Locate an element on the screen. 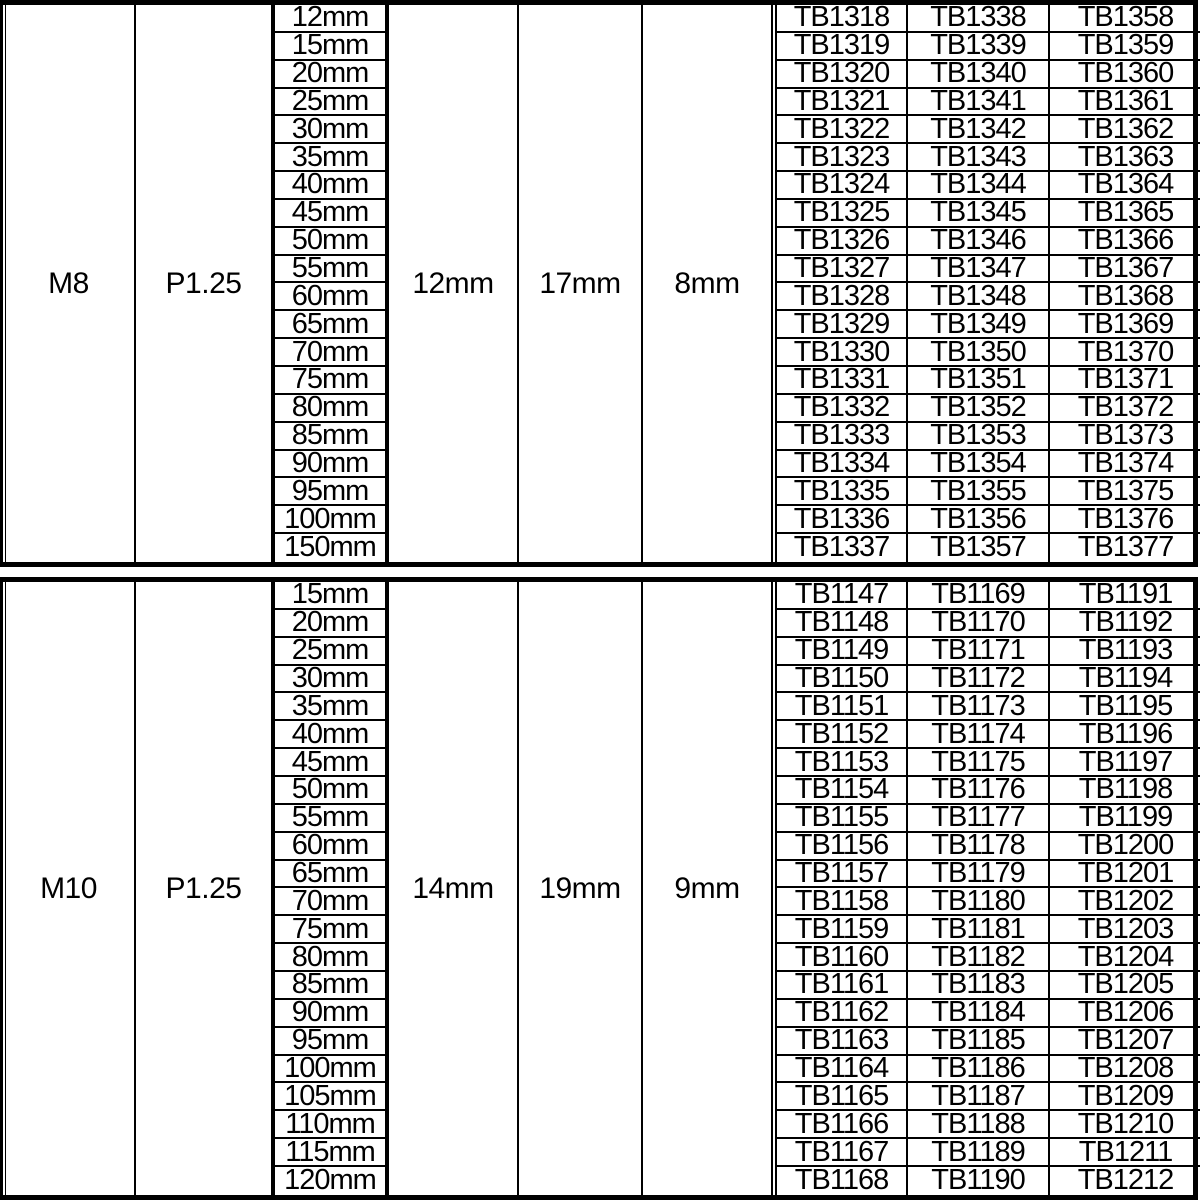  cell-dim-a: 14mm is located at coordinates (454, 888).